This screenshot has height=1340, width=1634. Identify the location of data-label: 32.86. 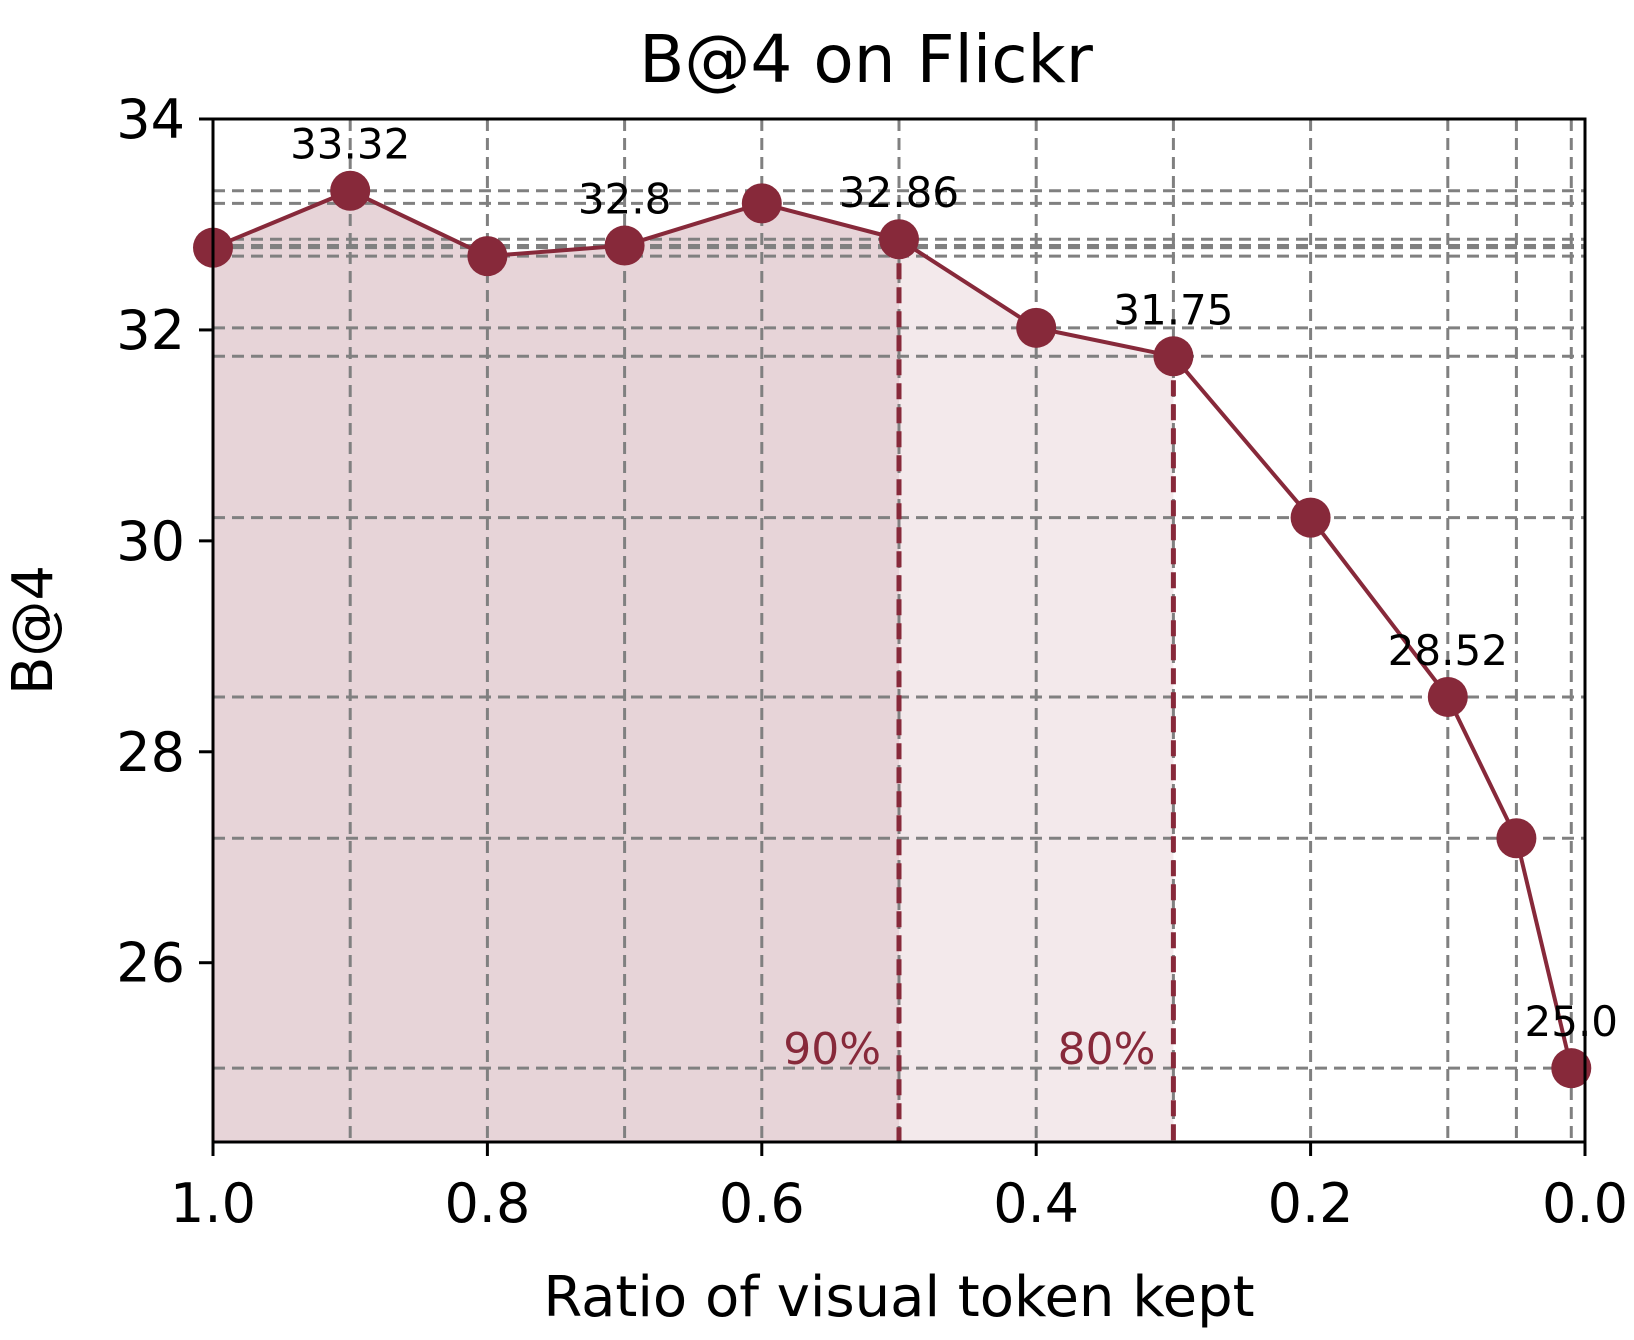
(899, 192).